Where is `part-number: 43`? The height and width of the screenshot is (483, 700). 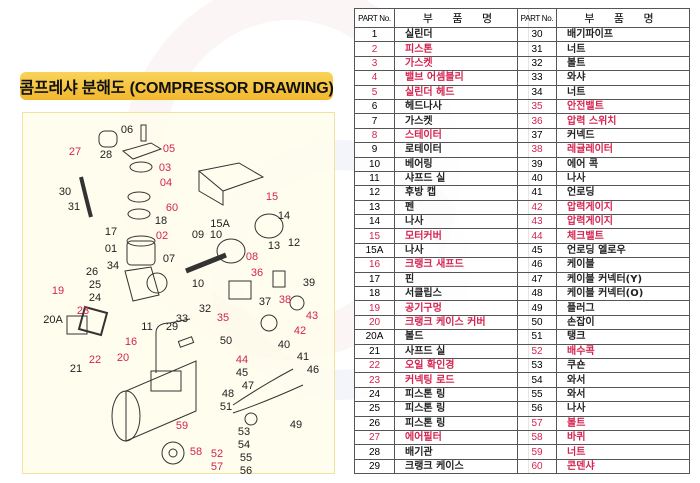 part-number: 43 is located at coordinates (537, 222).